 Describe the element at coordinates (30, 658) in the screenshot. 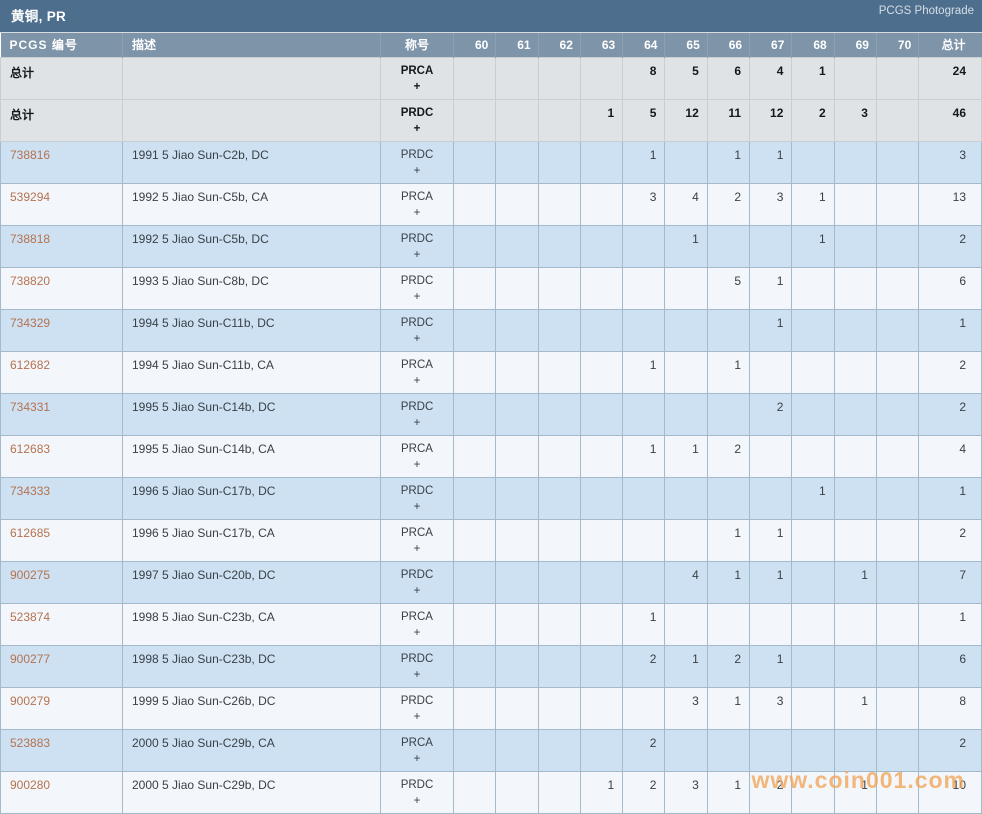

I see `pcgs-number-link: 900277` at that location.